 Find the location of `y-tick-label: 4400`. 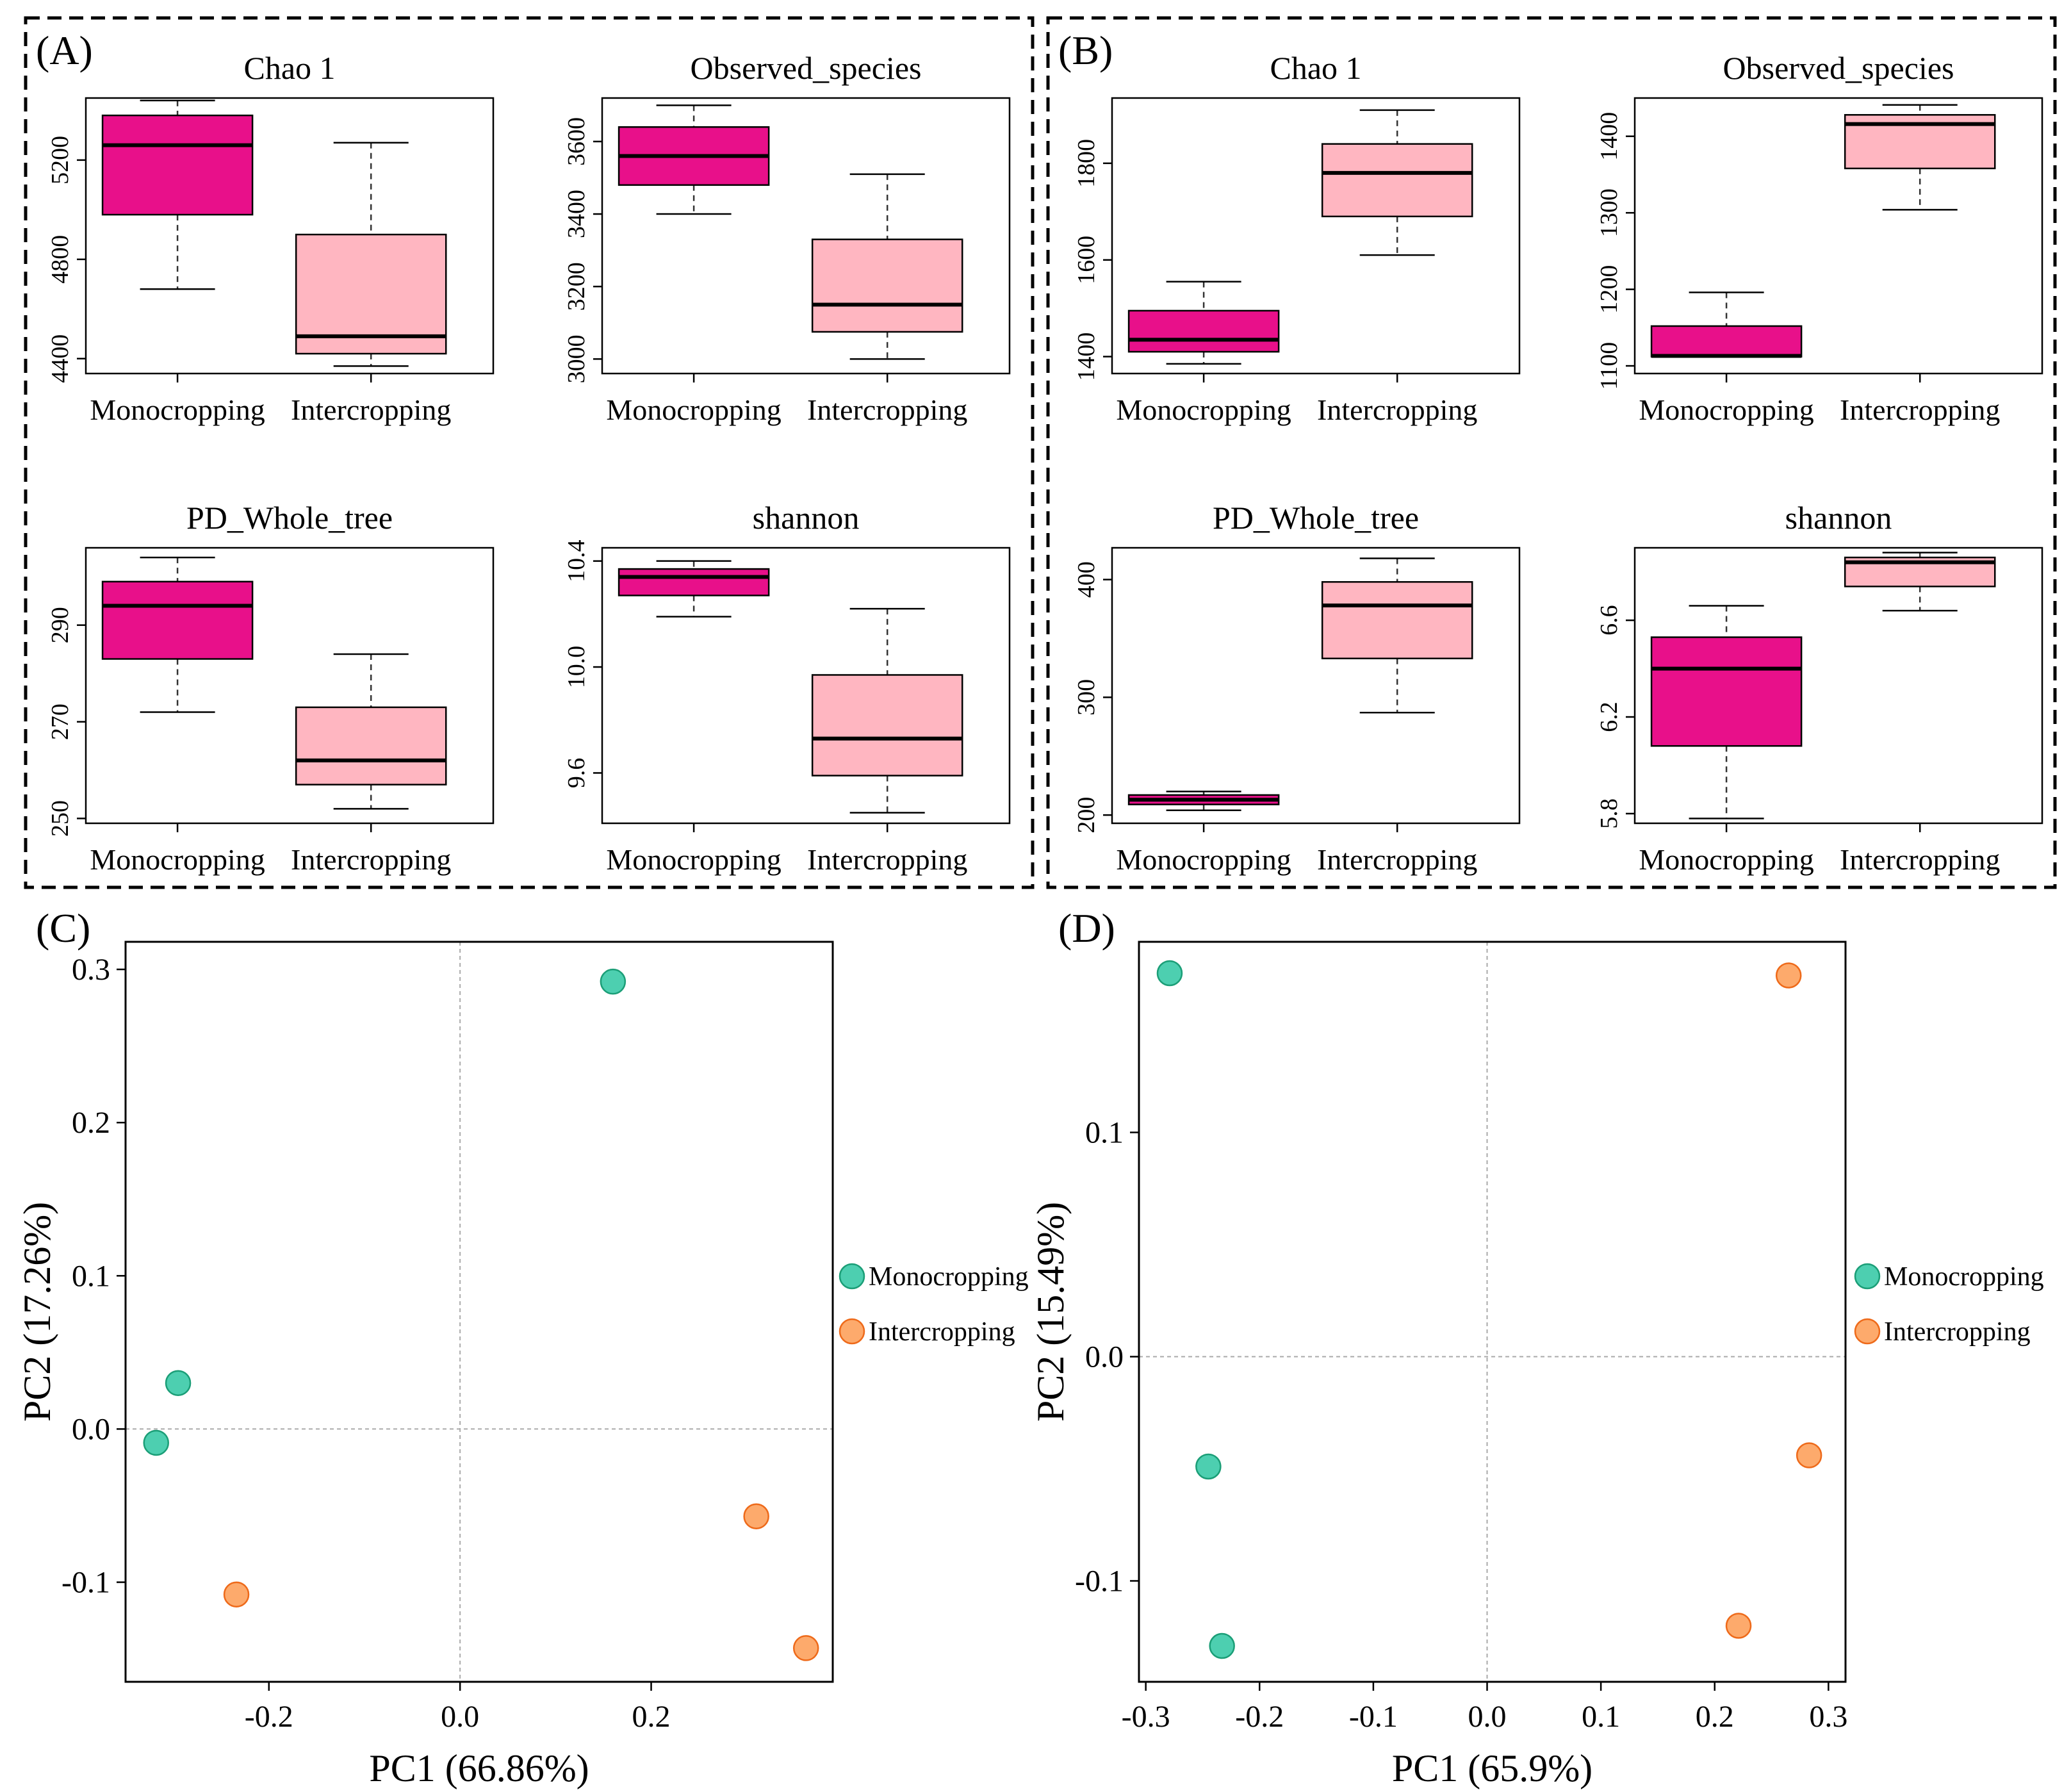

y-tick-label: 4400 is located at coordinates (60, 358).